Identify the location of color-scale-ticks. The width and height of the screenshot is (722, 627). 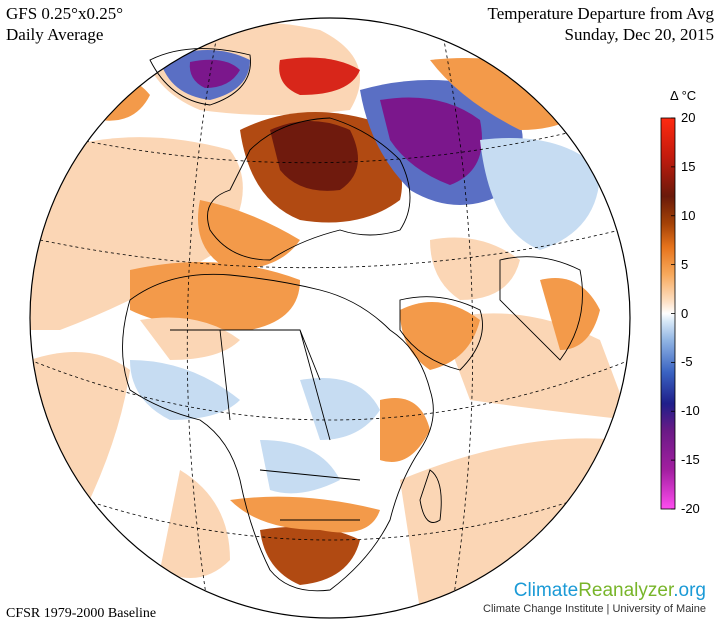
(673, 313).